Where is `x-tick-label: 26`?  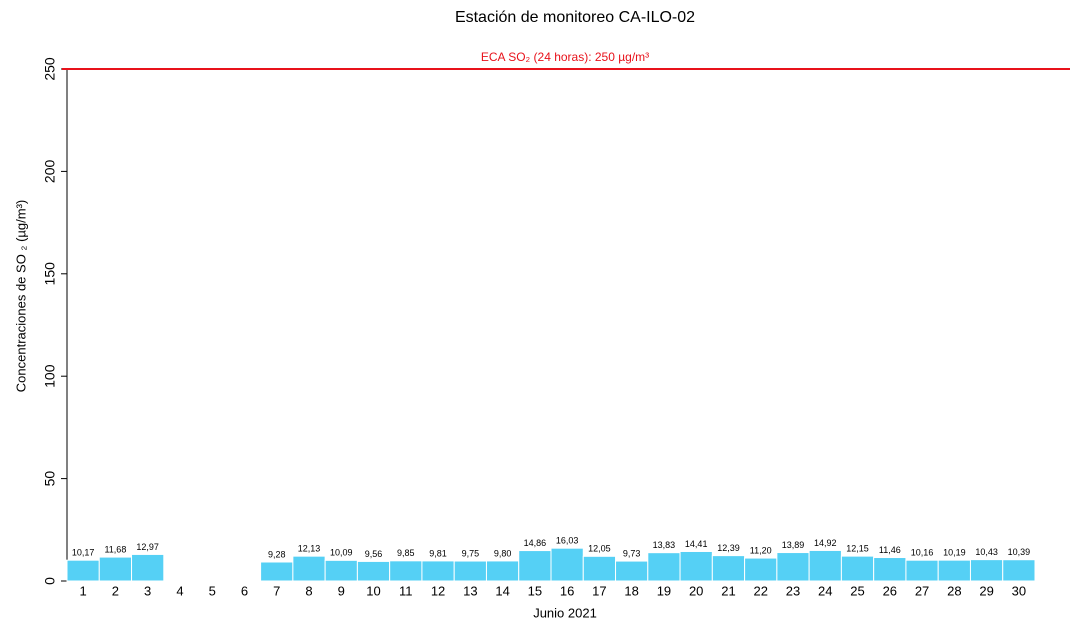 x-tick-label: 26 is located at coordinates (890, 590).